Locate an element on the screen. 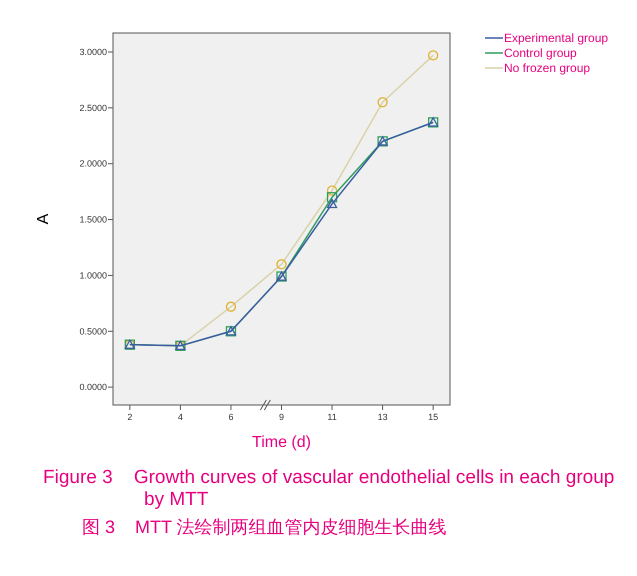 Image resolution: width=637 pixels, height=576 pixels. legend-label: Control group is located at coordinates (541, 53).